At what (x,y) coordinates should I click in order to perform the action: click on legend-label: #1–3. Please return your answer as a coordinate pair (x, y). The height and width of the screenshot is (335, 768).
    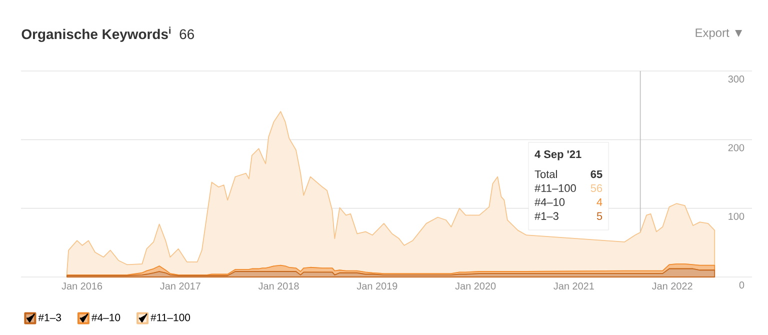
    Looking at the image, I should click on (49, 318).